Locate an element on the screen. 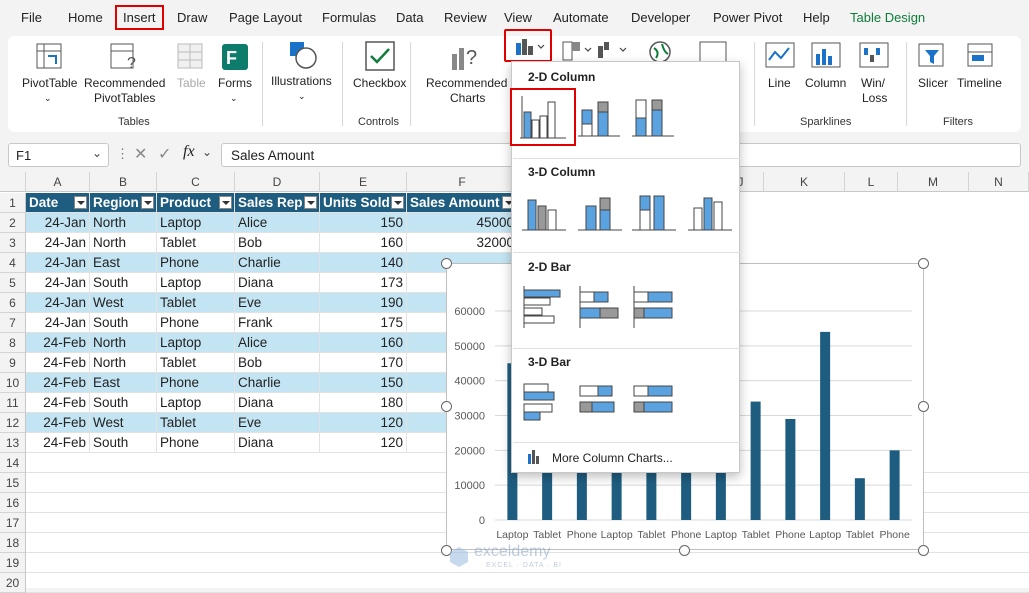  row-header-12: 12 is located at coordinates (13, 423).